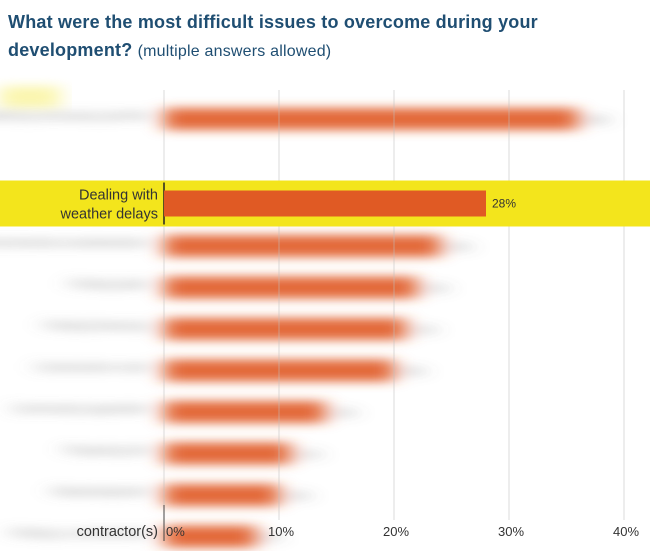  What do you see at coordinates (109, 284) in the screenshot?
I see `category-label-finding-labor: Finding labor` at bounding box center [109, 284].